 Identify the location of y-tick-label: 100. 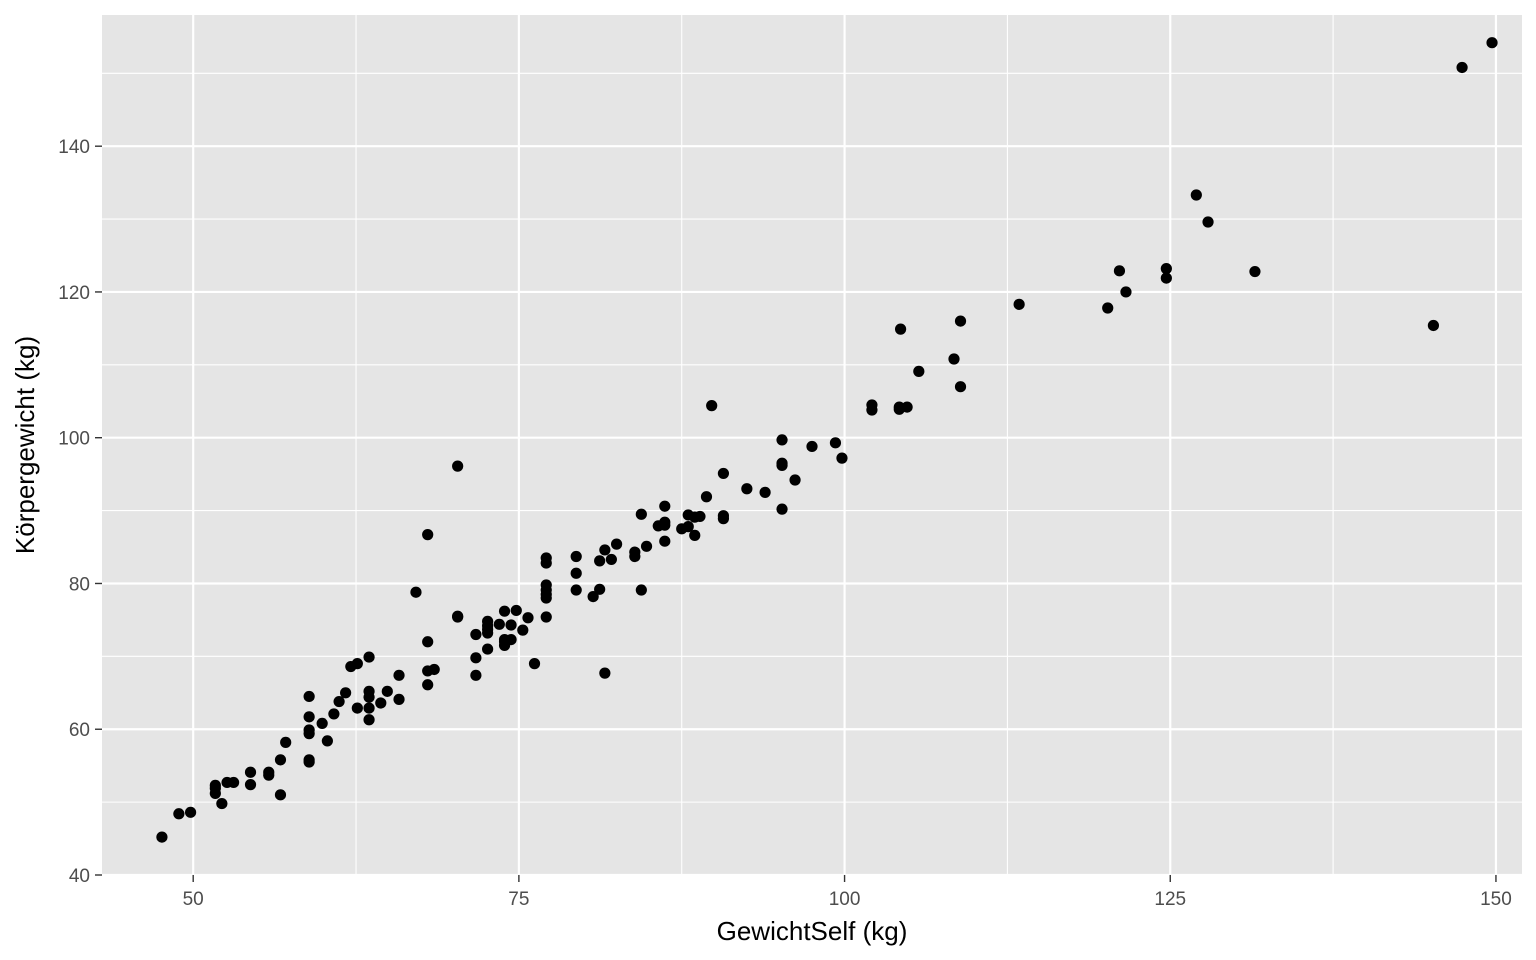
(74, 439).